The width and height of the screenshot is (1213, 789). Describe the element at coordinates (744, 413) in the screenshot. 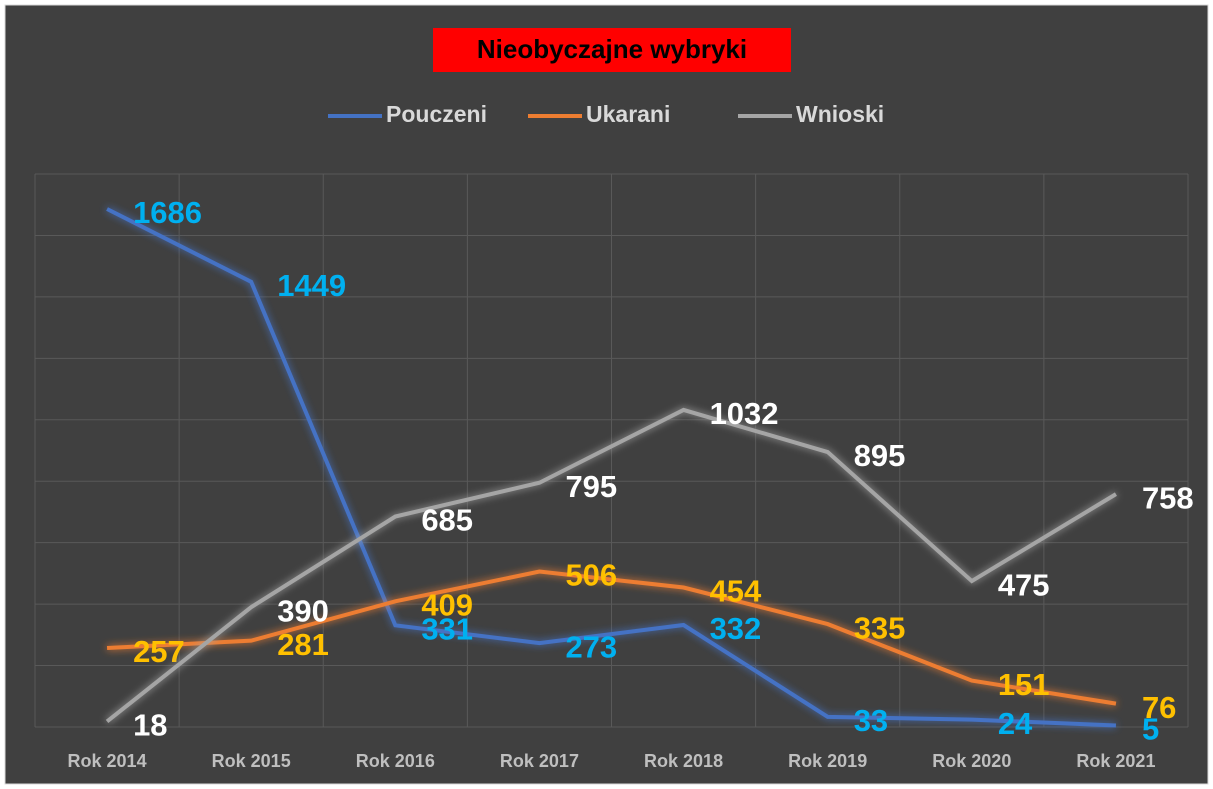

I see `data-label: 1032` at that location.